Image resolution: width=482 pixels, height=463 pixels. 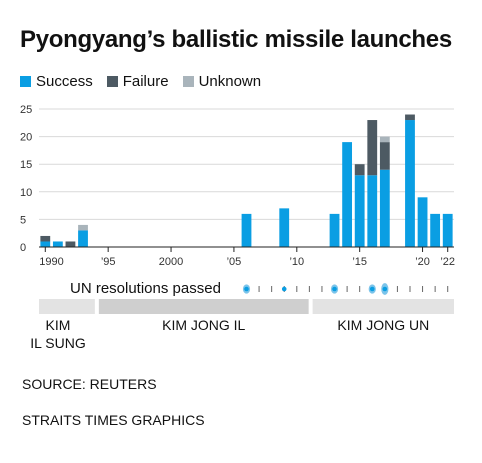 What do you see at coordinates (64, 81) in the screenshot?
I see `legend-label-success: Success` at bounding box center [64, 81].